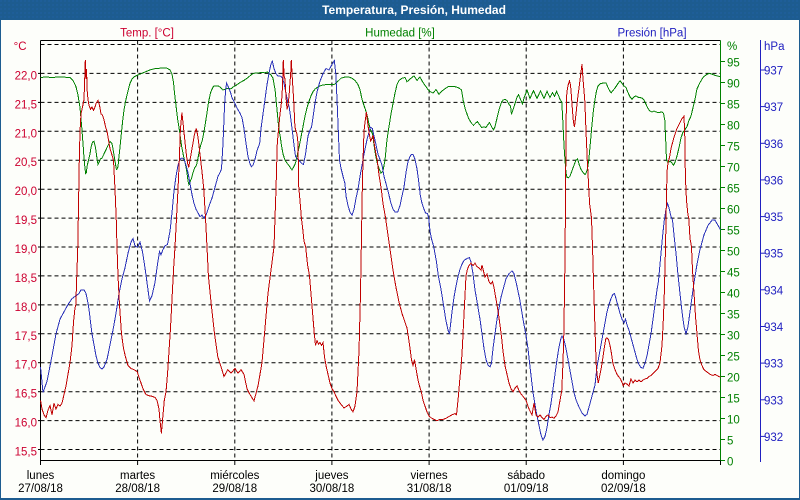  What do you see at coordinates (331, 476) in the screenshot?
I see `svg-text: jueves` at bounding box center [331, 476].